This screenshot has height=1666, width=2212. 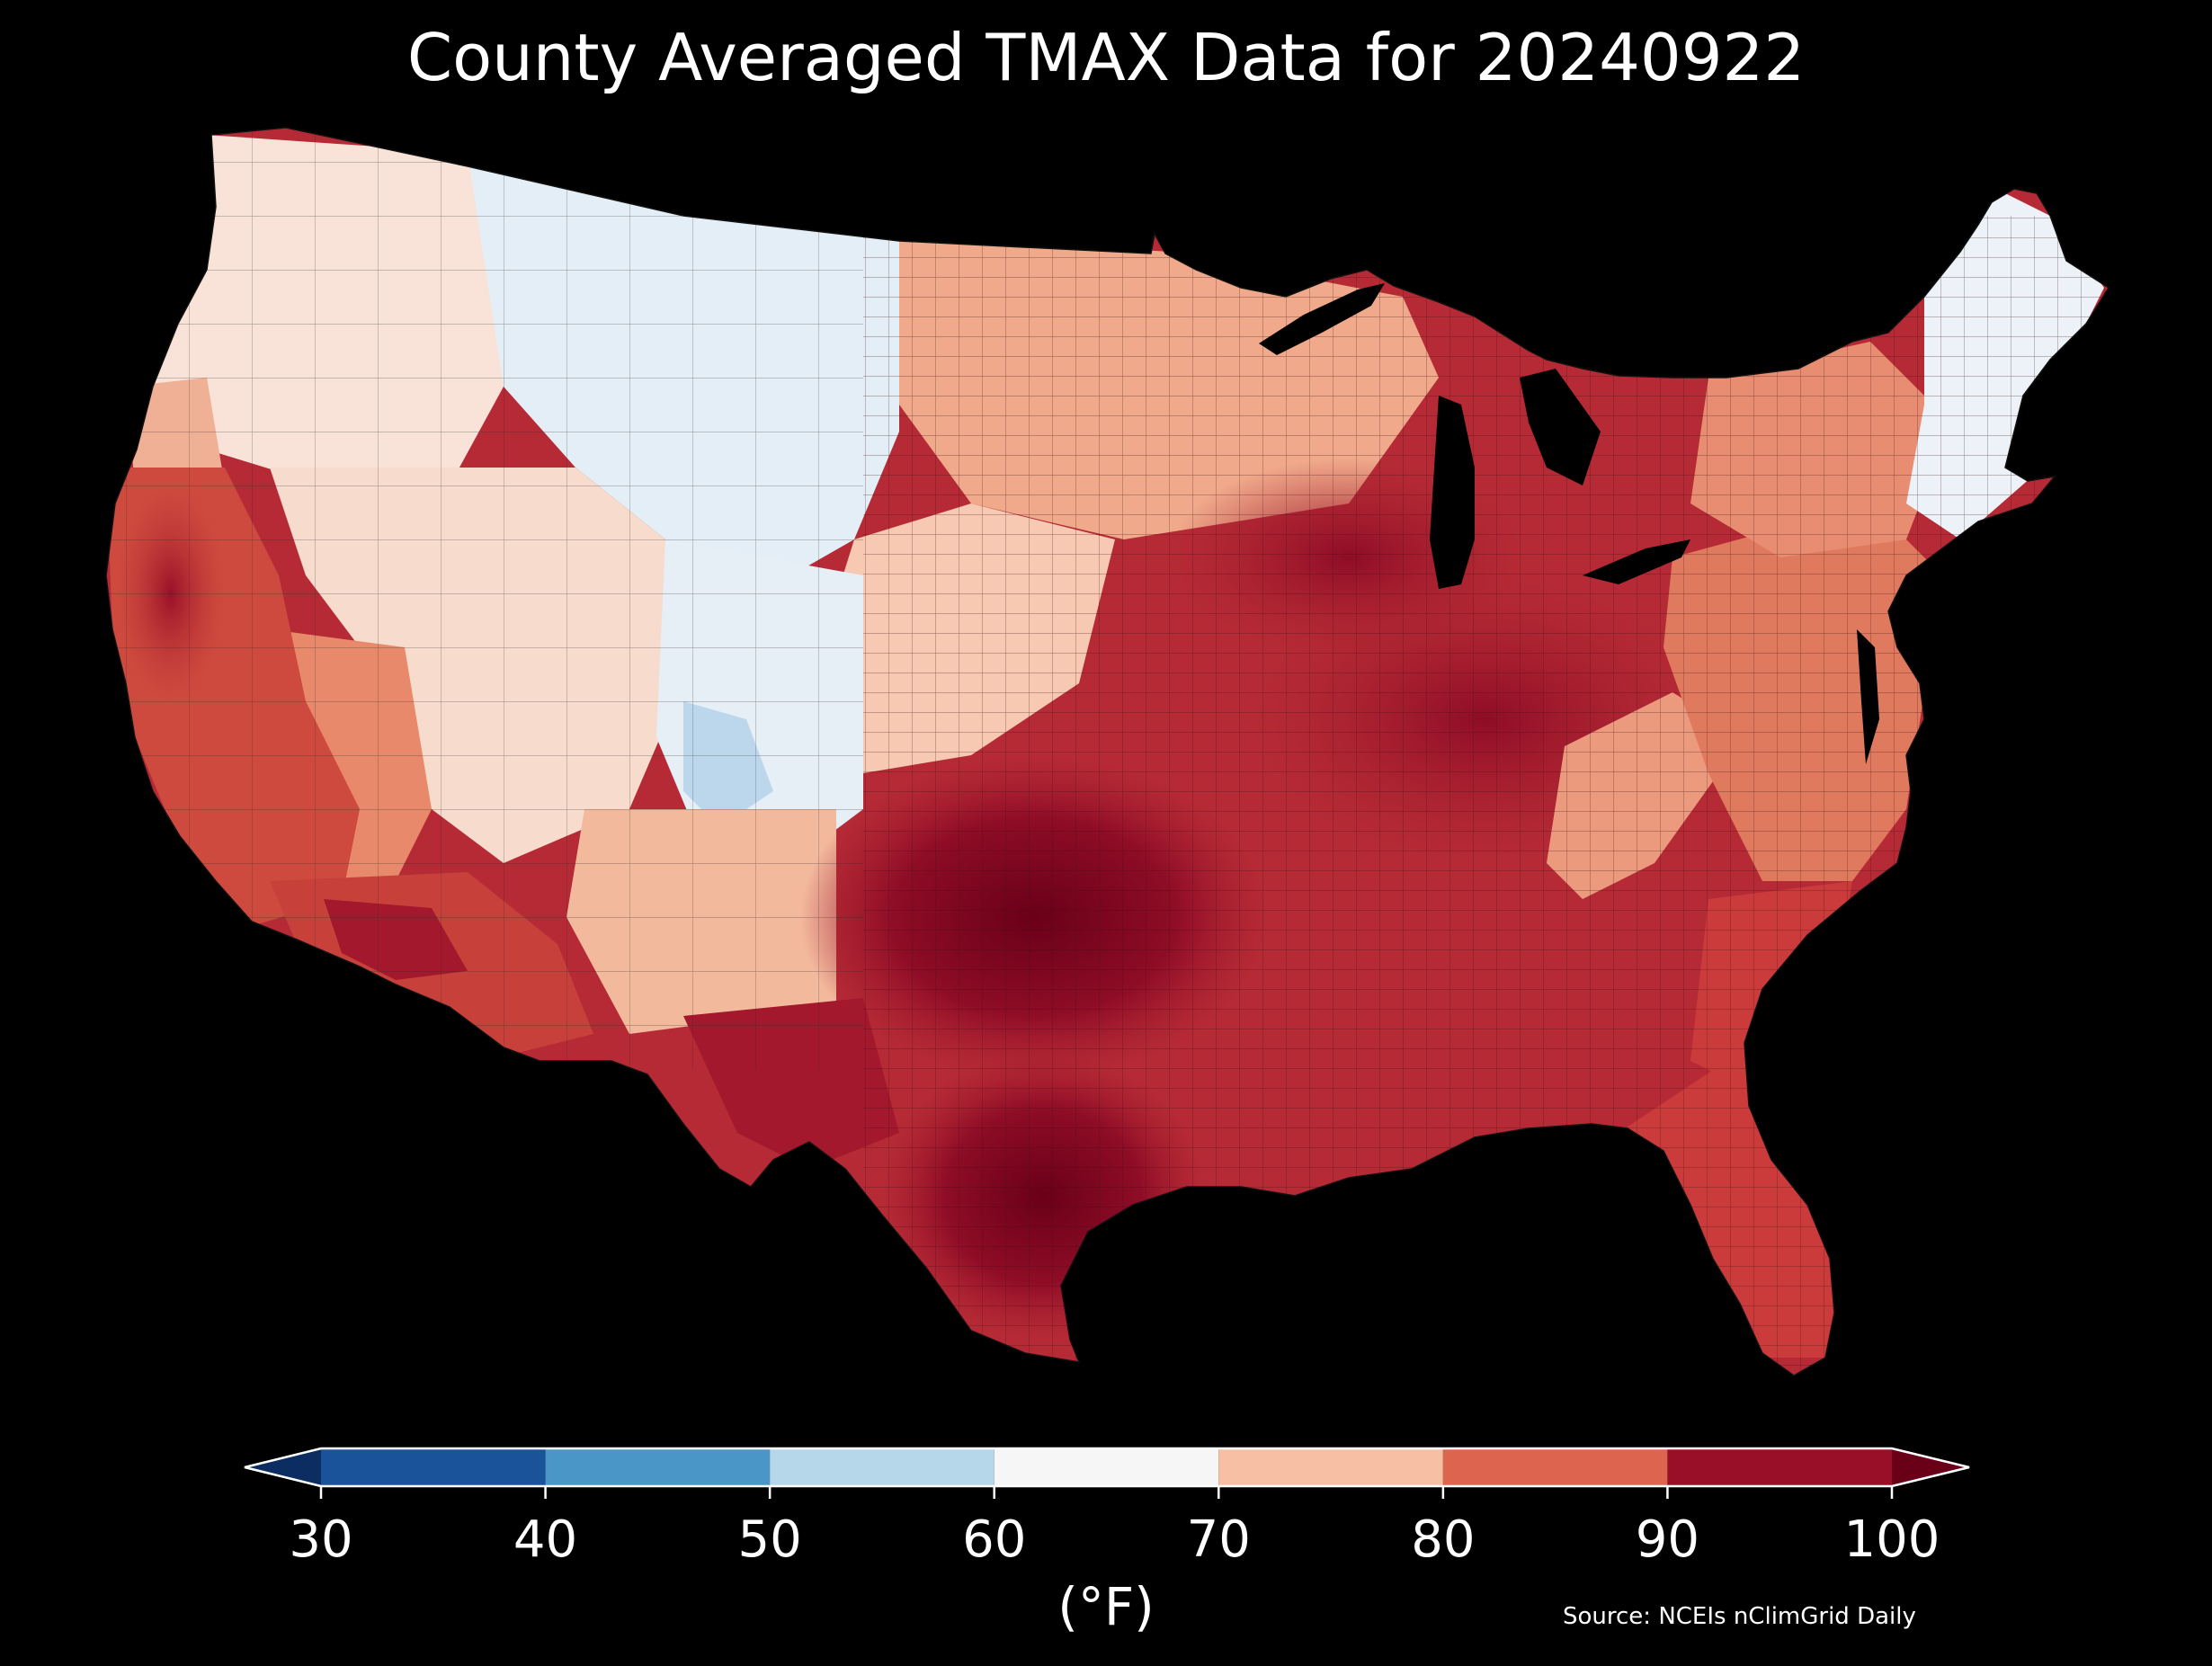 What do you see at coordinates (1322, 319) in the screenshot?
I see `lake-superior` at bounding box center [1322, 319].